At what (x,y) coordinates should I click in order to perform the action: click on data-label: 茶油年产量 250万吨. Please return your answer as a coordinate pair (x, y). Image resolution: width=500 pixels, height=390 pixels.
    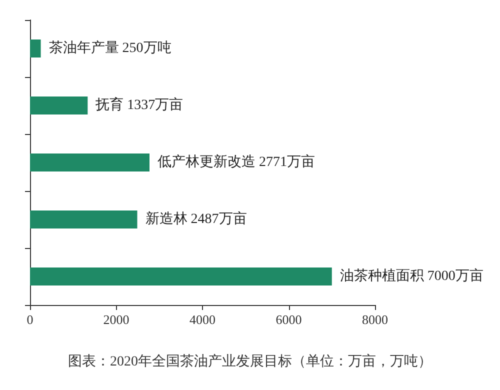
    Looking at the image, I should click on (110, 48).